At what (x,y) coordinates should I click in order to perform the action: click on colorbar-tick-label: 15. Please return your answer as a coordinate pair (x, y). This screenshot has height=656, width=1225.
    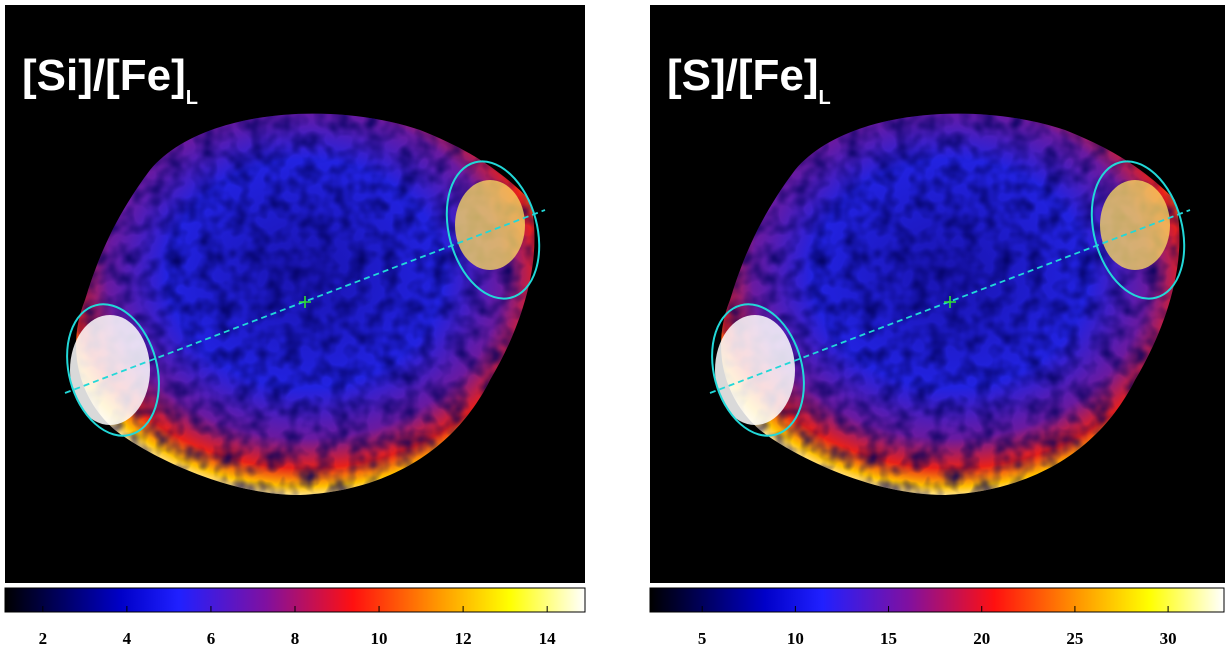
    Looking at the image, I should click on (888, 638).